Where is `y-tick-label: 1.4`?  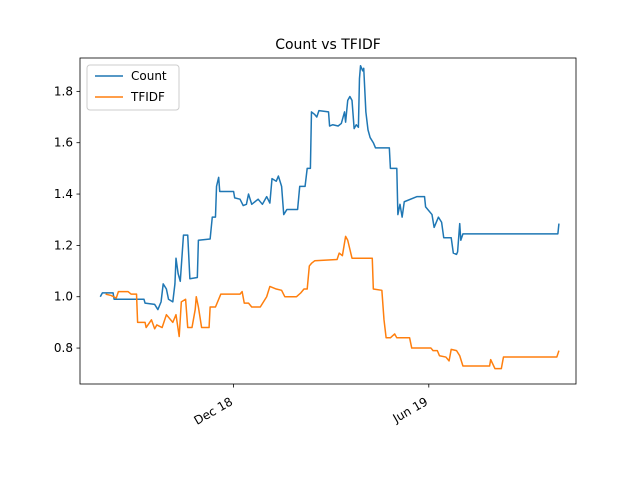
y-tick-label: 1.4 is located at coordinates (63, 194).